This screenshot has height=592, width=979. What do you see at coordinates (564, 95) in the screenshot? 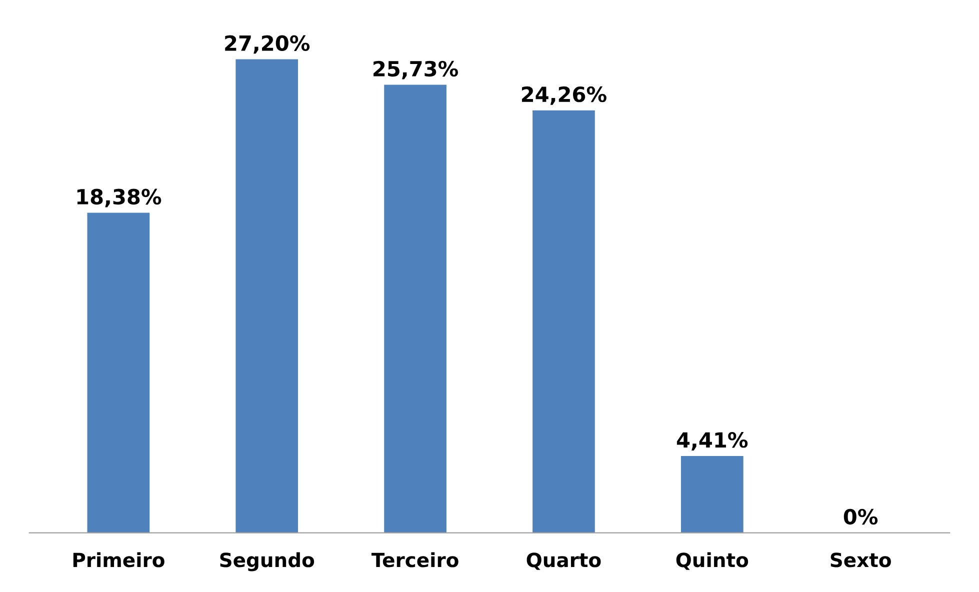
I see `data-label: 24,26%` at bounding box center [564, 95].